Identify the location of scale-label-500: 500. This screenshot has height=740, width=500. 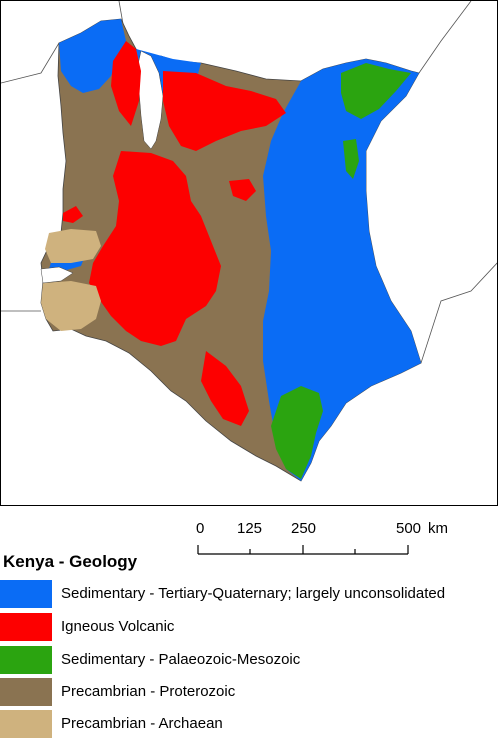
(409, 528).